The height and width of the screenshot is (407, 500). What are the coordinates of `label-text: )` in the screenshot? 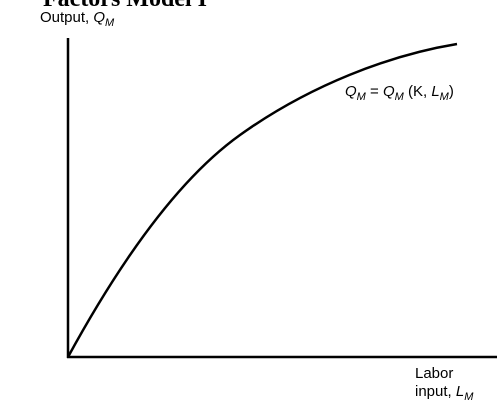 It's located at (451, 91).